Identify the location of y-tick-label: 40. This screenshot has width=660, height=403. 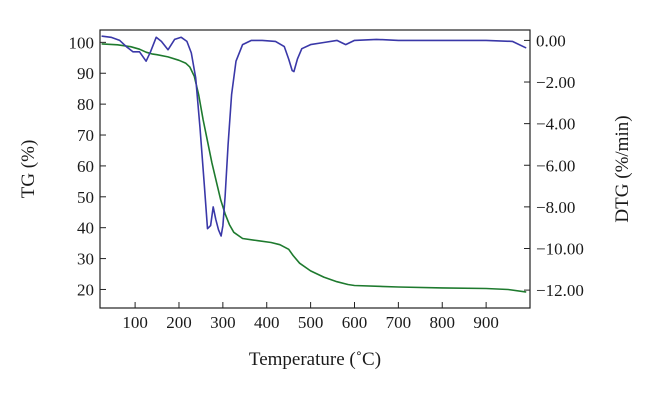
(85, 228).